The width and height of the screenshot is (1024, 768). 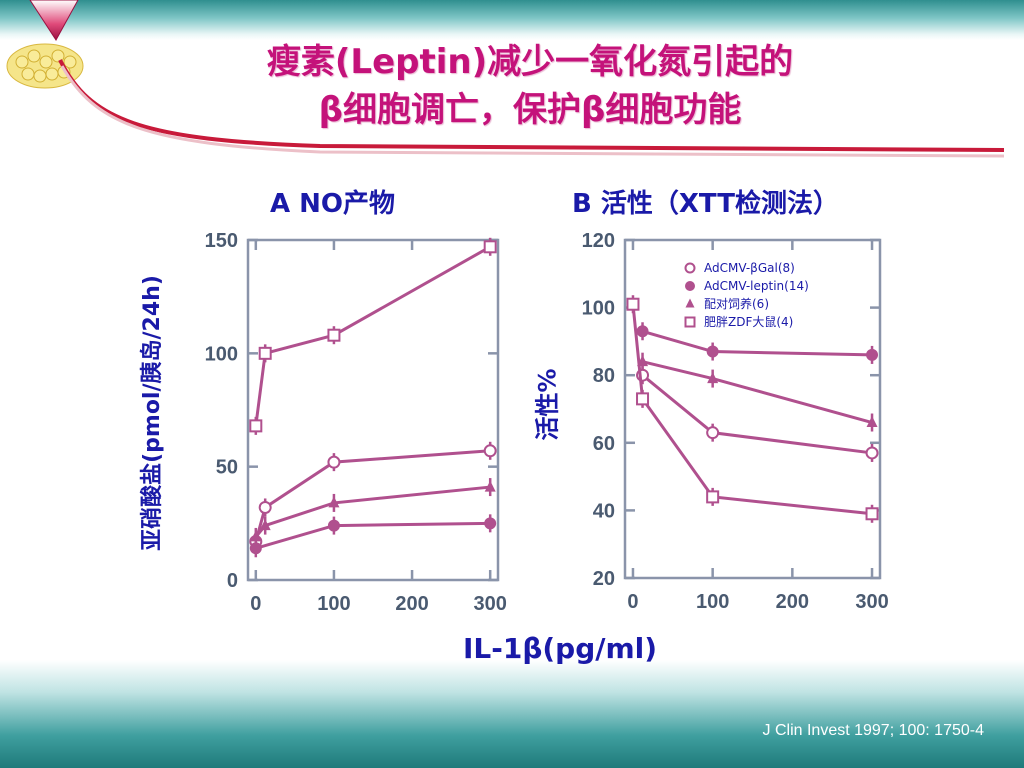 What do you see at coordinates (756, 286) in the screenshot?
I see `legend-label: AdCMV-leptin(14)` at bounding box center [756, 286].